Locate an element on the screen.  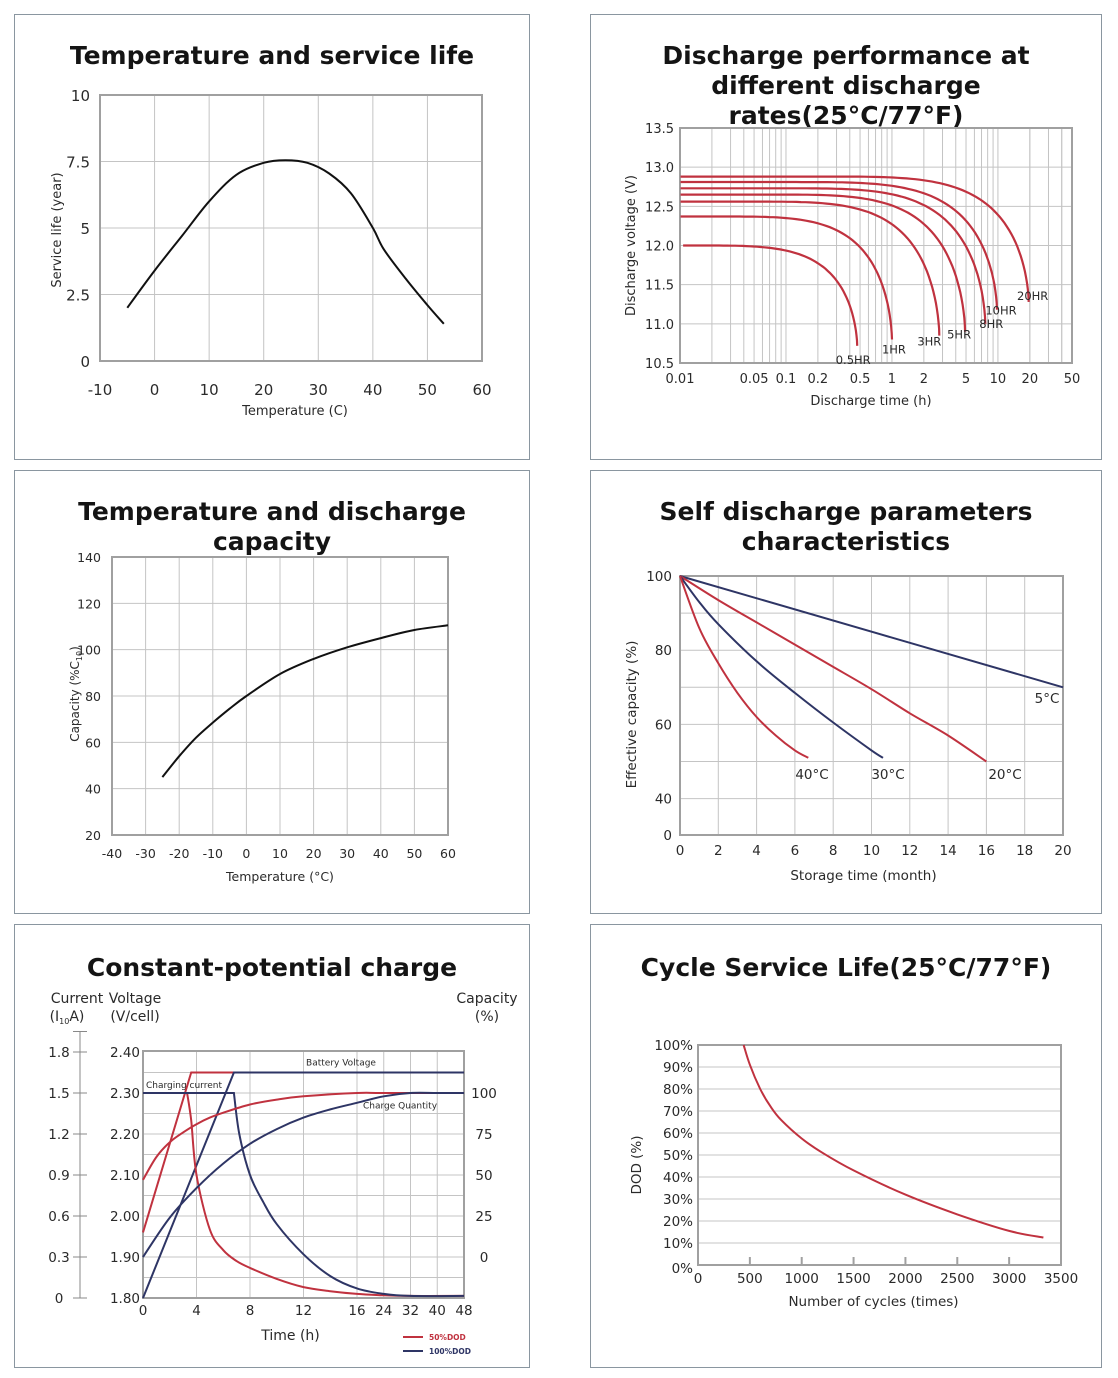
capacity-axis-unit: (%) is located at coordinates (487, 1017).